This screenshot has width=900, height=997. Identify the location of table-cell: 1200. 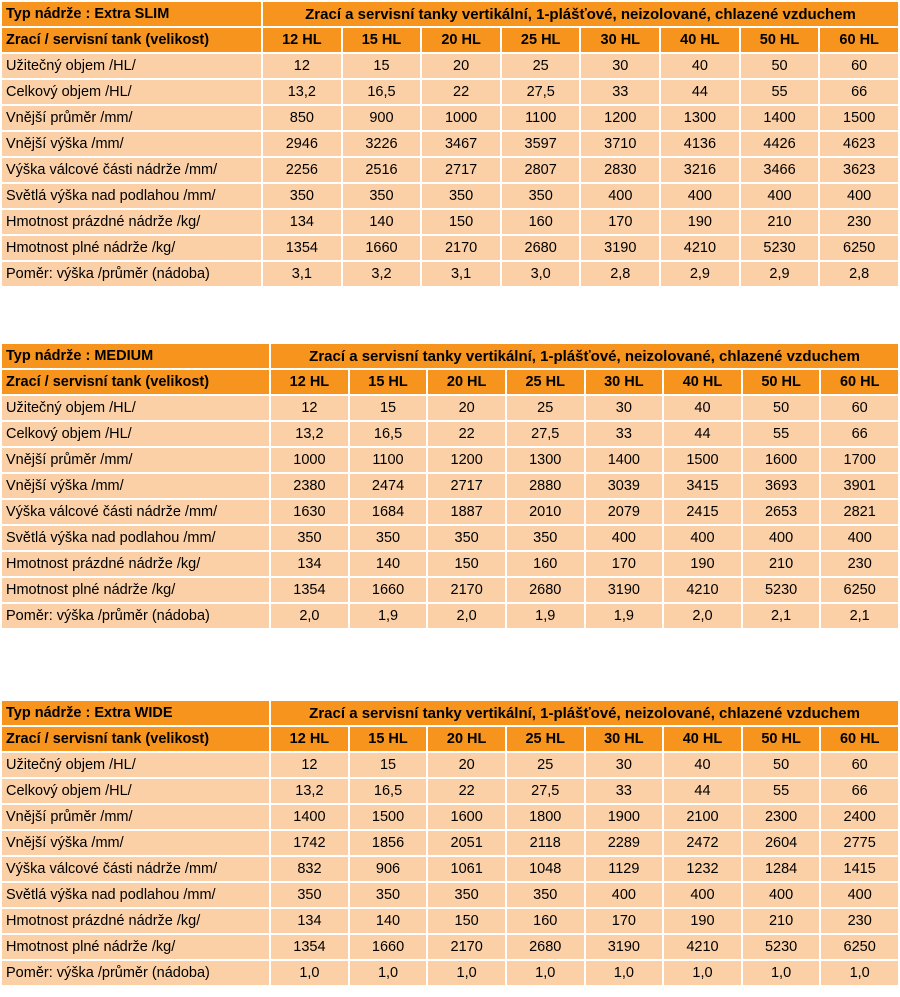
(466, 460).